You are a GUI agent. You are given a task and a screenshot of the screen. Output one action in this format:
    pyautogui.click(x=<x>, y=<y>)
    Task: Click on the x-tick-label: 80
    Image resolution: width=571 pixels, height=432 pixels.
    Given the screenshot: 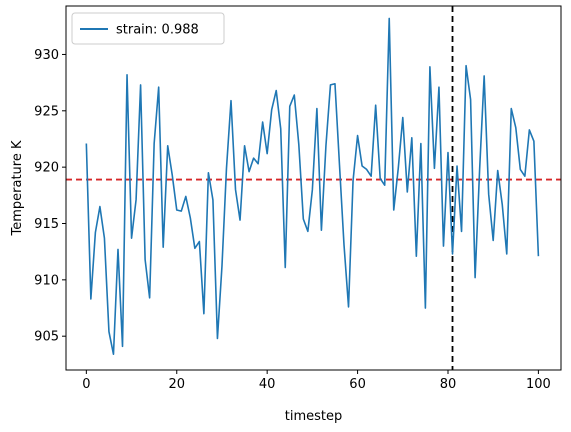 What is the action you would take?
    pyautogui.click(x=448, y=384)
    